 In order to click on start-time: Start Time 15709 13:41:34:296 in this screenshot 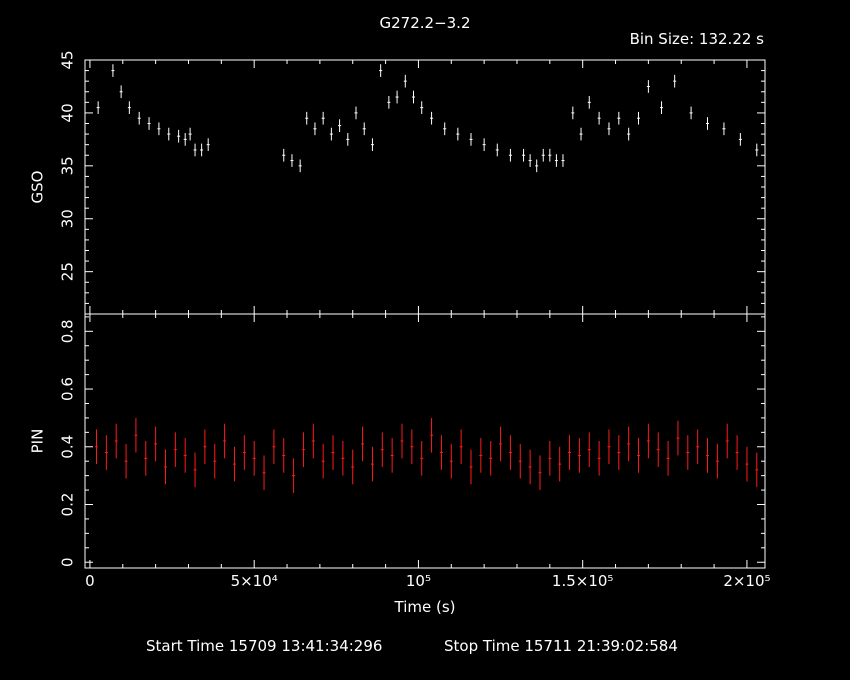, I will do `click(264, 646)`.